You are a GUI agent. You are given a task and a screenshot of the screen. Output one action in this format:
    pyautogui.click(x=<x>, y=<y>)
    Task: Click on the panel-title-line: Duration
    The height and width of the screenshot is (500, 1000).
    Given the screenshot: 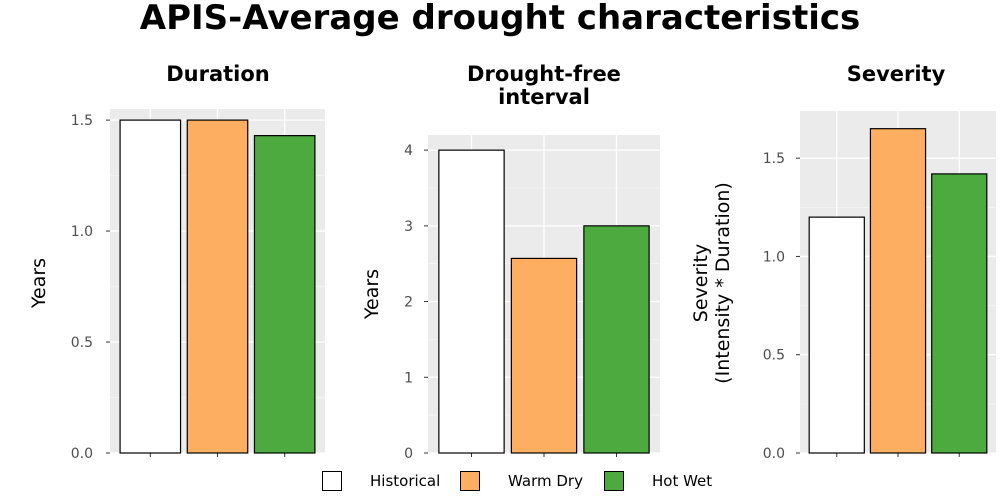 What is the action you would take?
    pyautogui.click(x=218, y=74)
    